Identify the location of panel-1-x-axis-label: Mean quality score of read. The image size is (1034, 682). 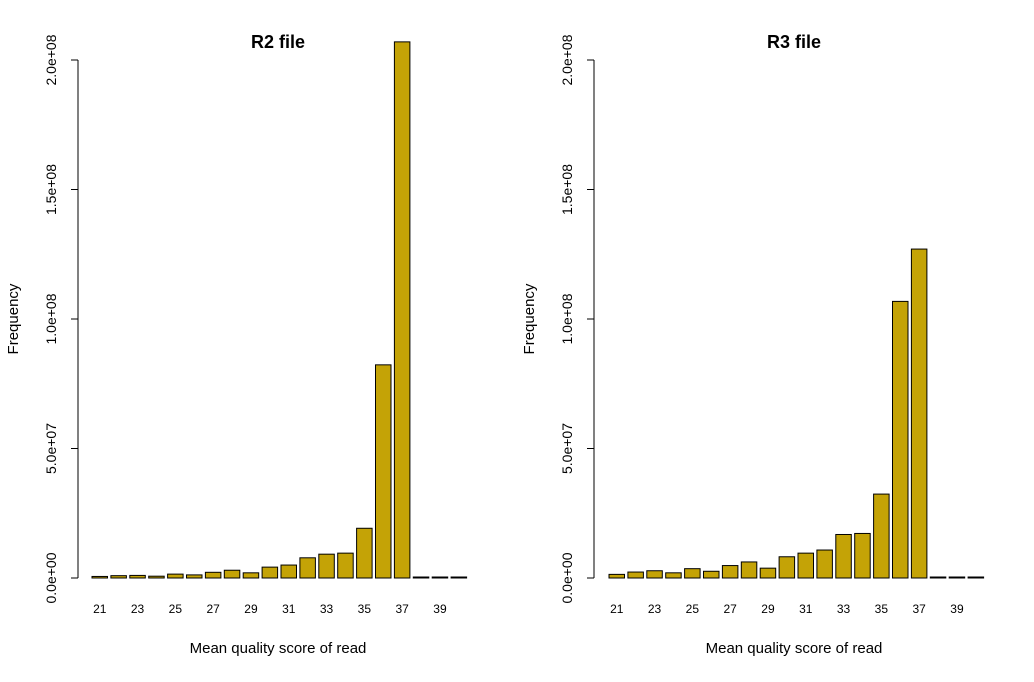
(278, 648).